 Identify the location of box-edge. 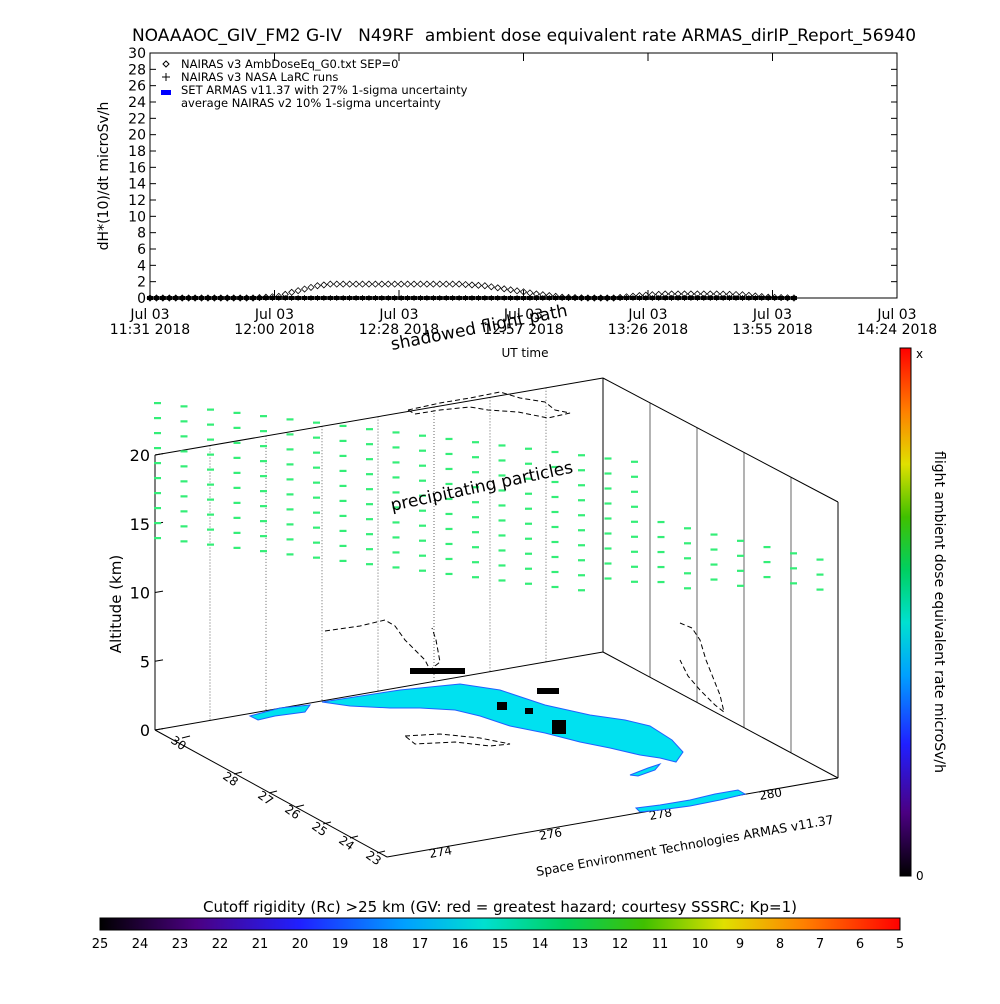
(379, 416).